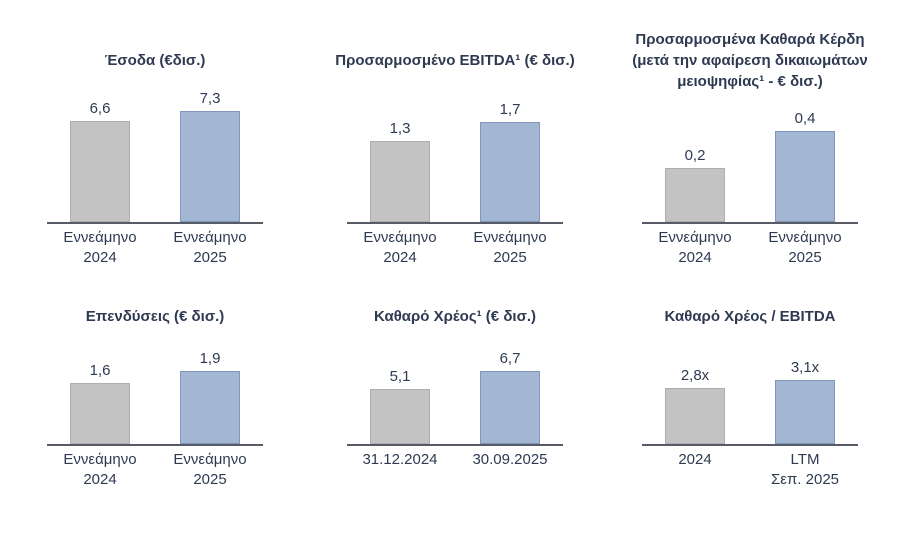 The height and width of the screenshot is (547, 918). Describe the element at coordinates (400, 376) in the screenshot. I see `bar-value-label: 5,1` at that location.